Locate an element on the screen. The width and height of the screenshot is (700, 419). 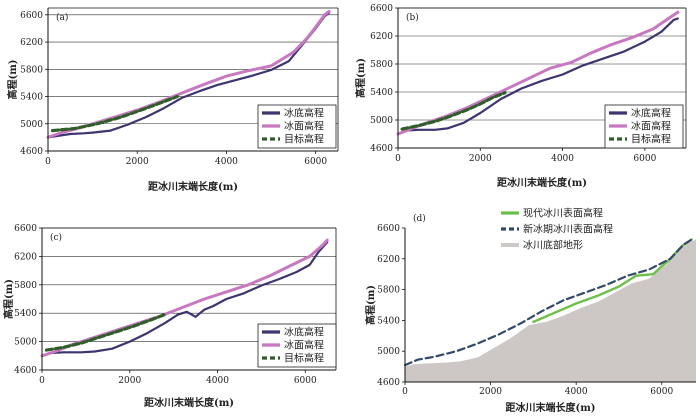
y-tick-label-a-1: 5000 is located at coordinates (31, 125).